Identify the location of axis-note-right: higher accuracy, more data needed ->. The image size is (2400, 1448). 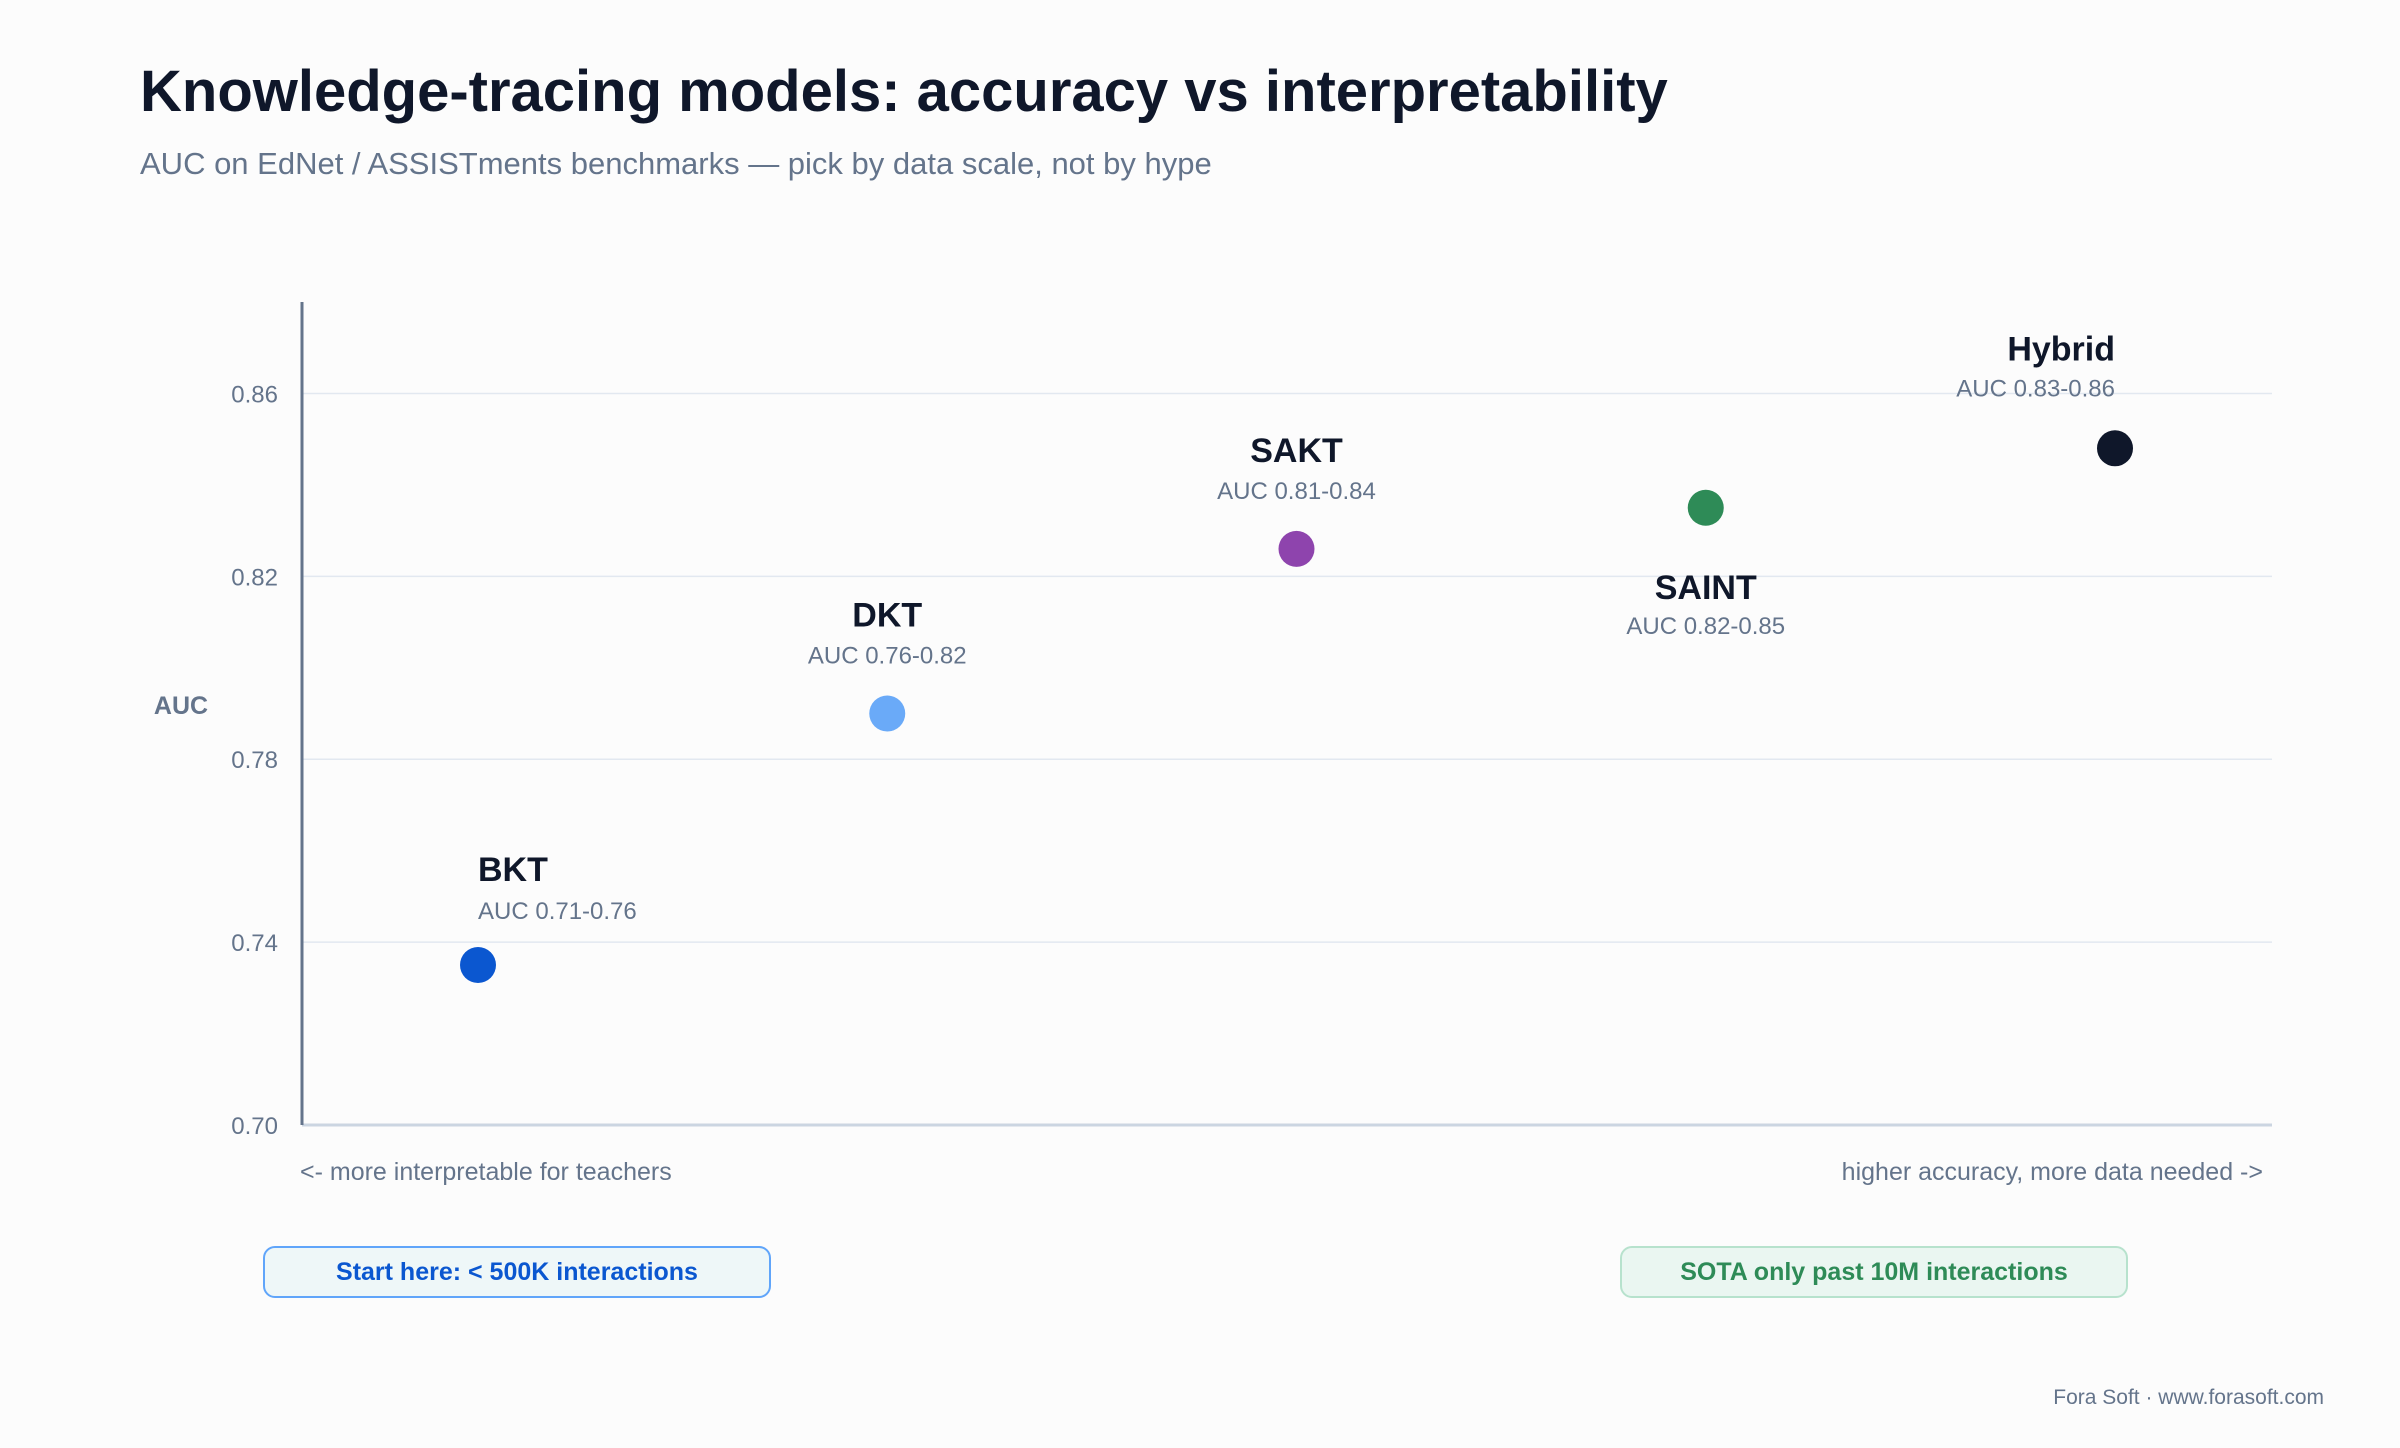
(2052, 1172).